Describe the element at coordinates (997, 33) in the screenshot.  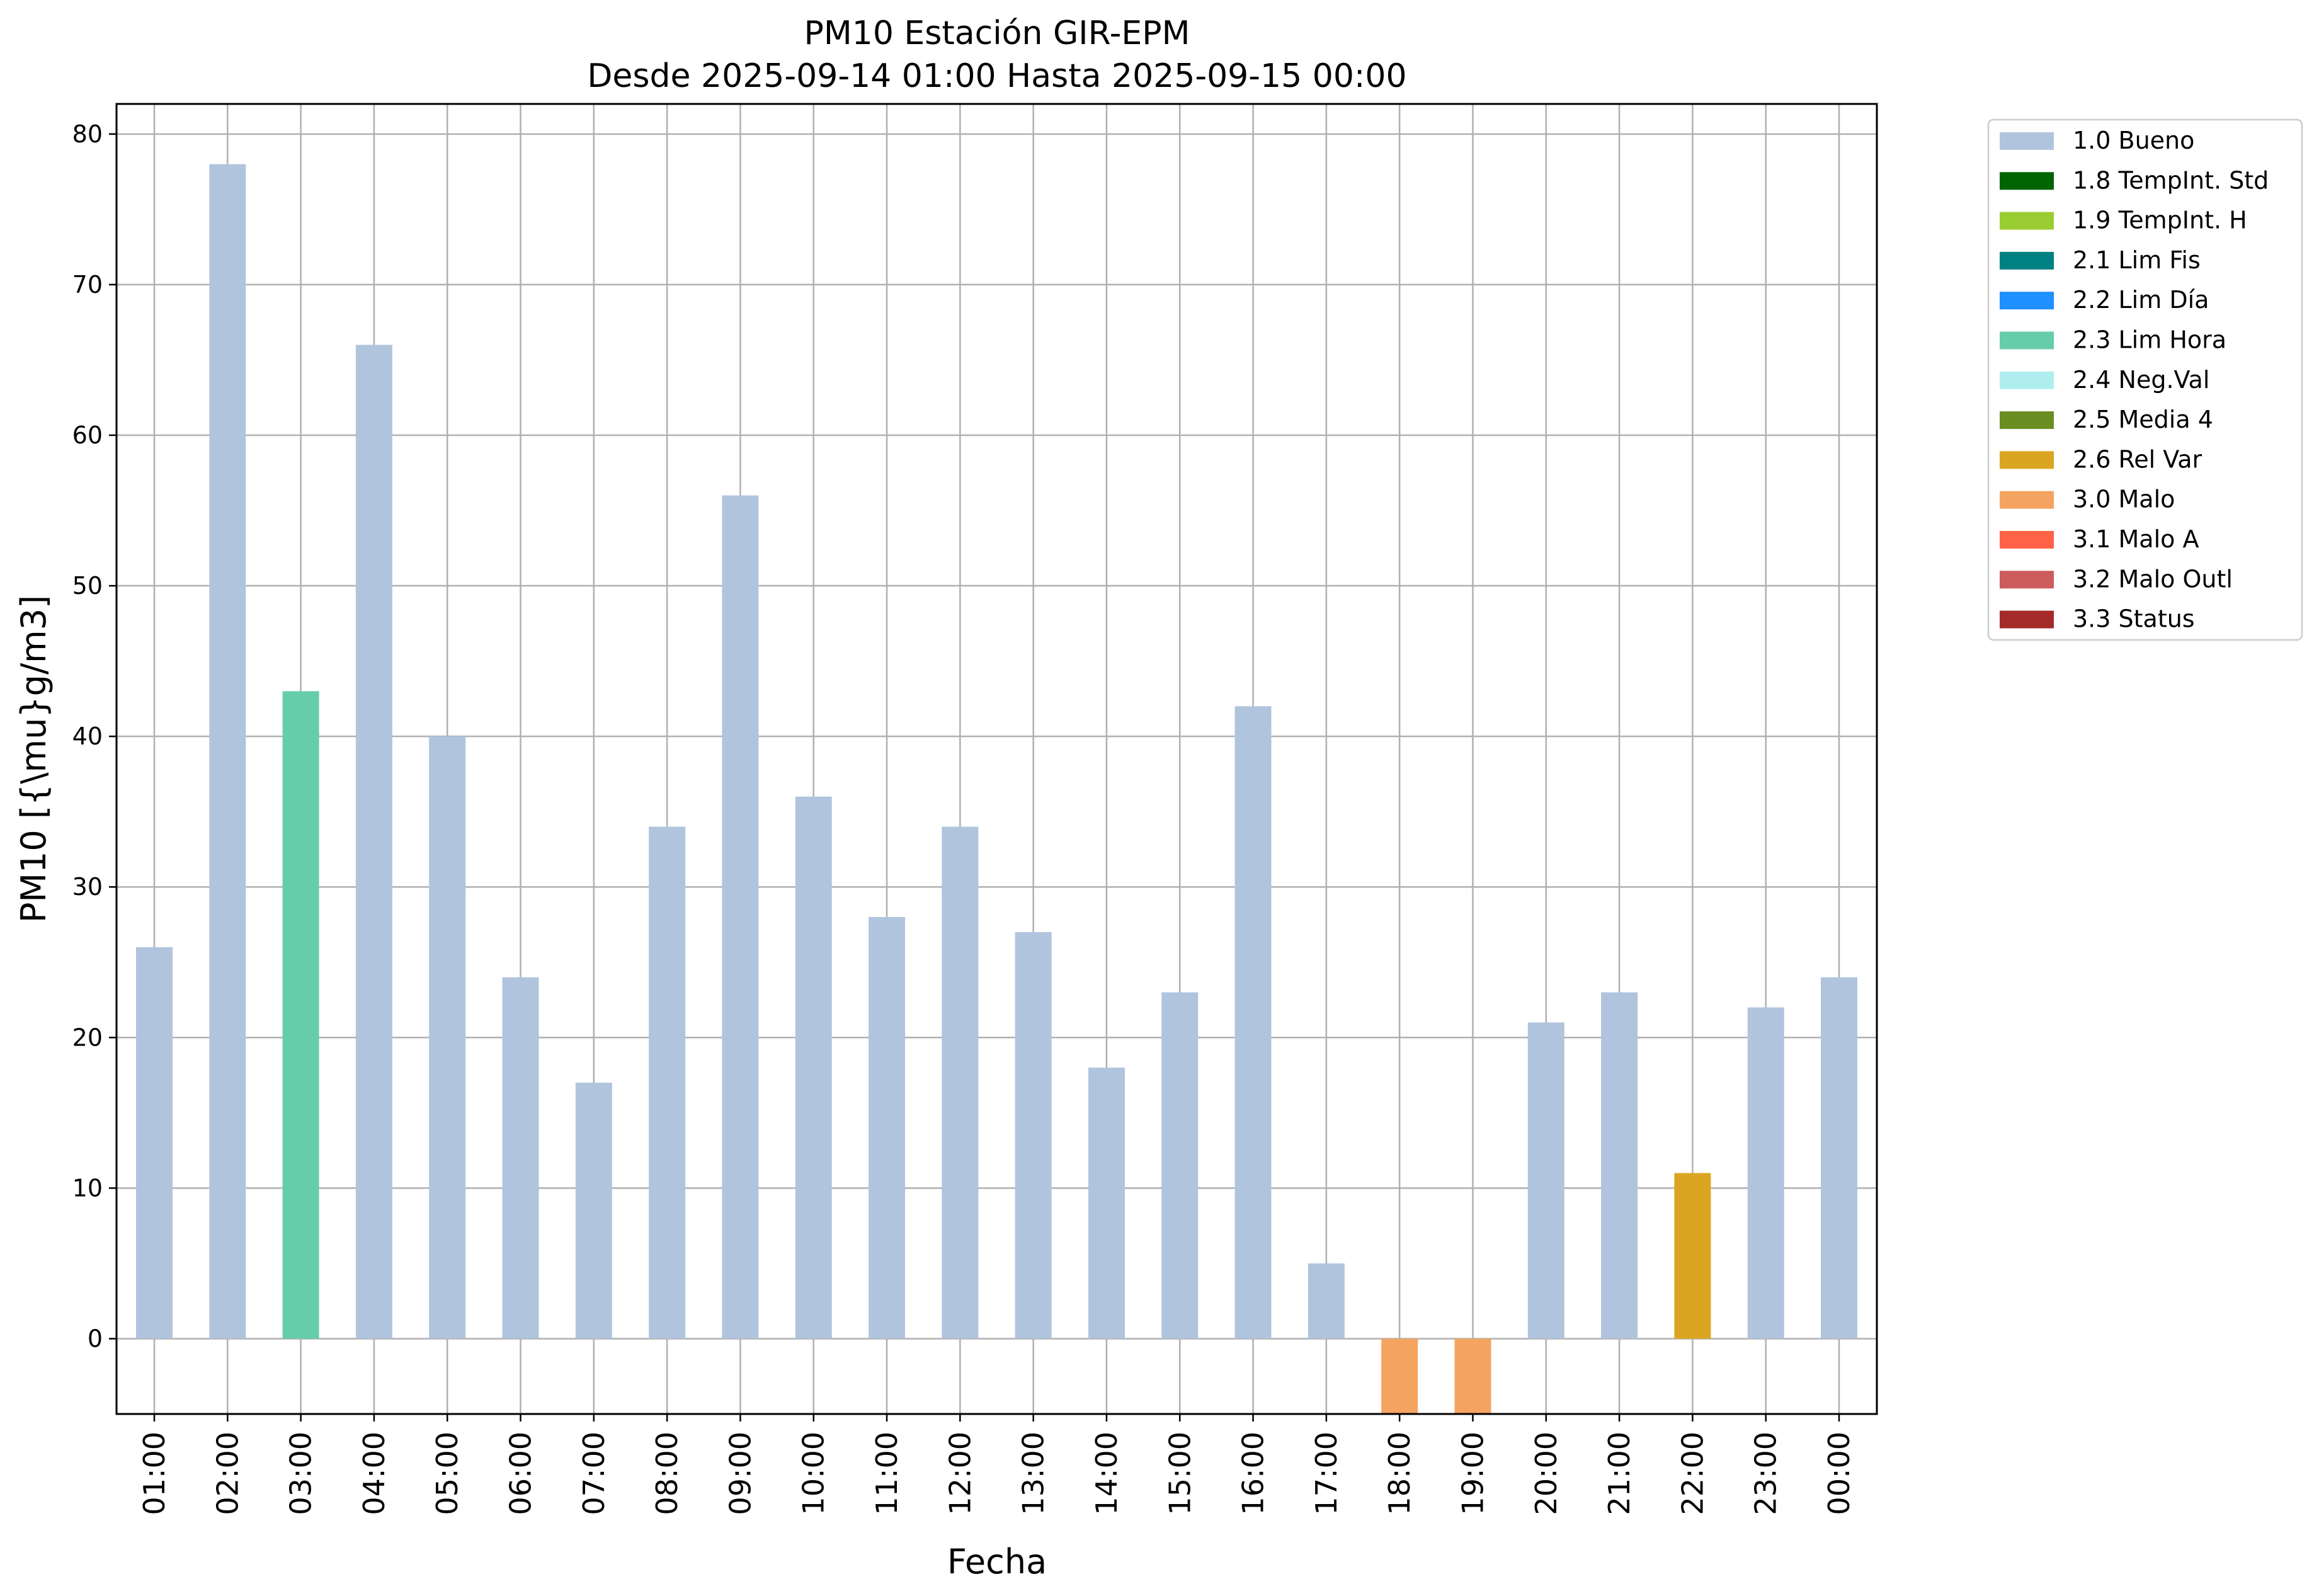
I see `chart-title: PM10 Estación GIR-EPM` at that location.